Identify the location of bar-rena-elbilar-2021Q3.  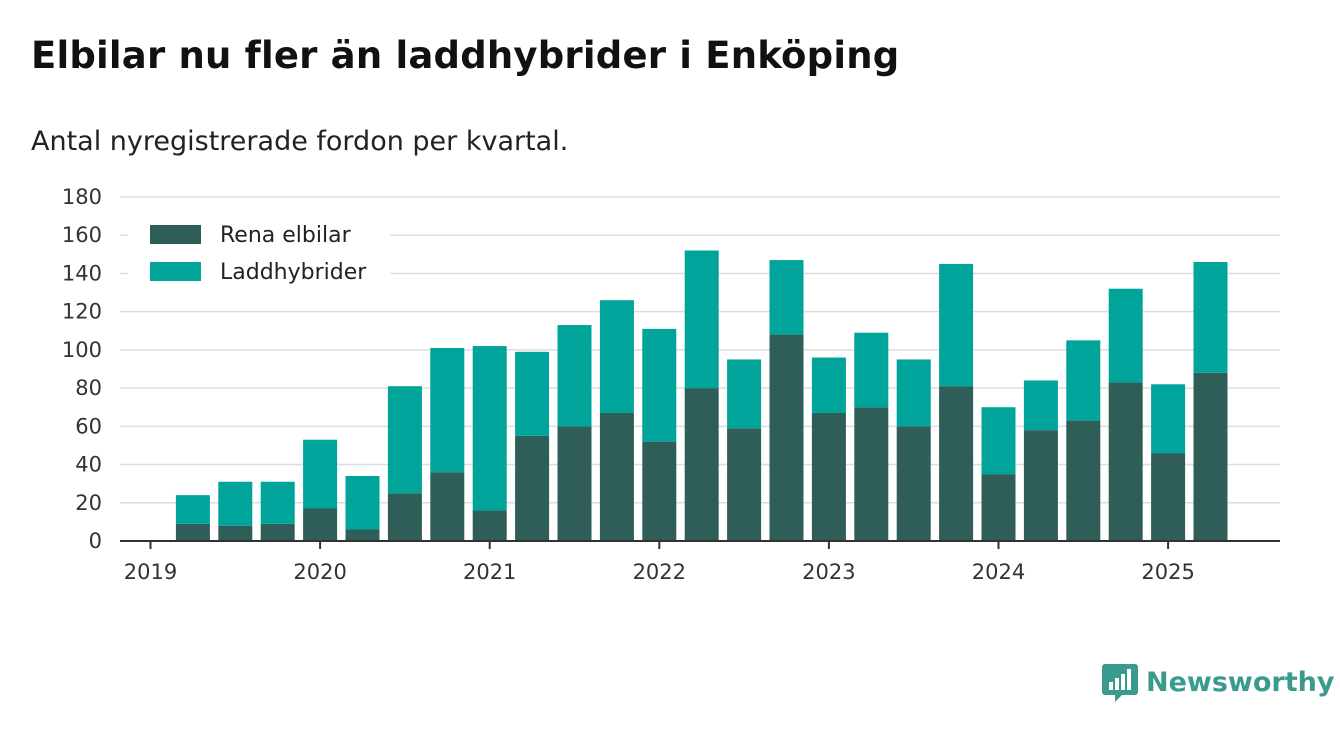
(574, 483).